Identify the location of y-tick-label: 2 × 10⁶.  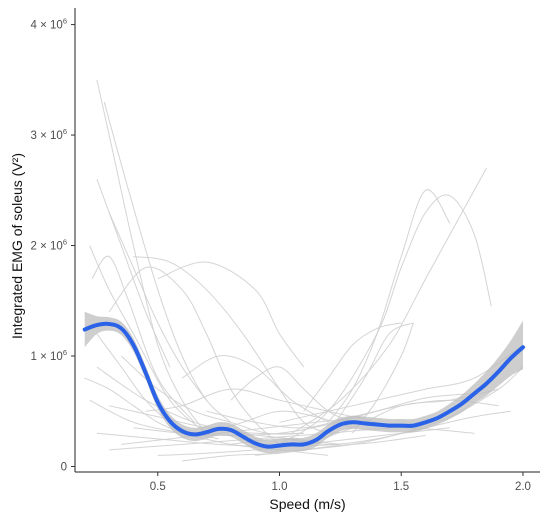
(49, 245).